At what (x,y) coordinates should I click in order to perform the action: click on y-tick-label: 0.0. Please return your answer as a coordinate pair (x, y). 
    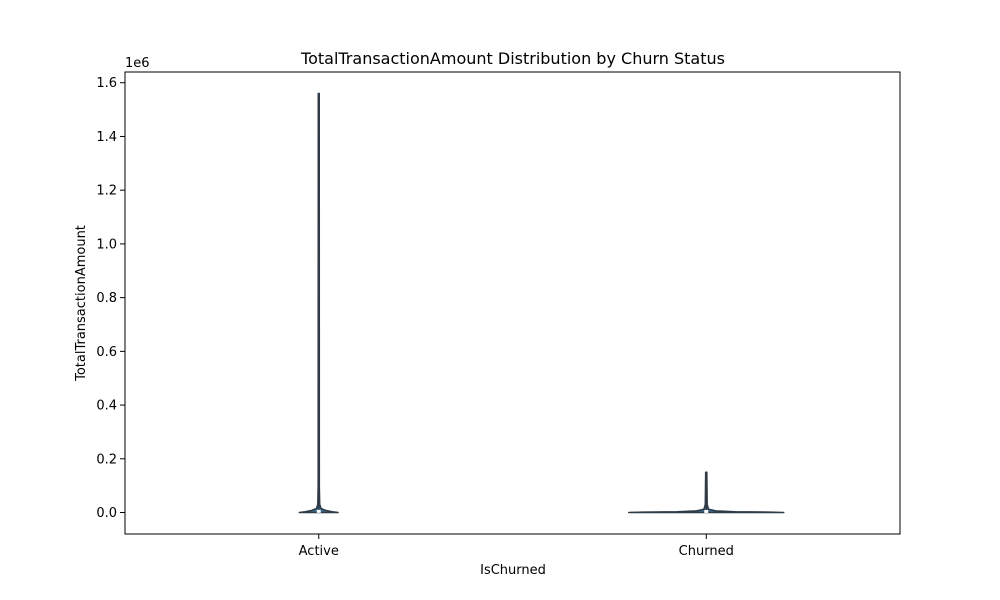
    Looking at the image, I should click on (106, 513).